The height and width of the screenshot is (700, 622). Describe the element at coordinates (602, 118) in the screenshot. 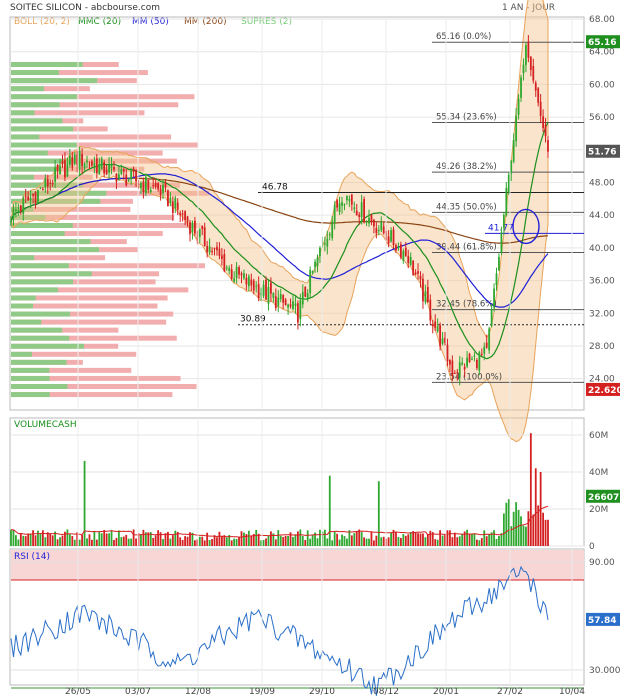

I see `price-tick-label: 56.00` at that location.